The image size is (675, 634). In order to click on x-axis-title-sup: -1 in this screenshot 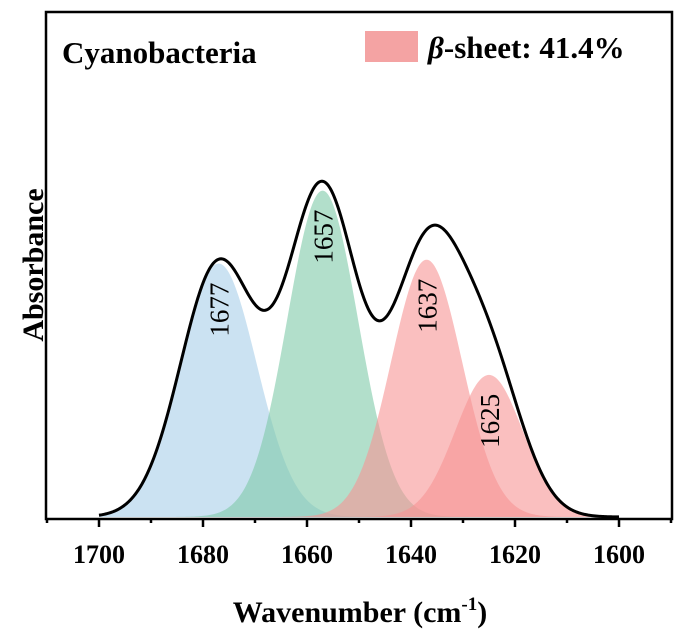, I will do `click(469, 604)`.